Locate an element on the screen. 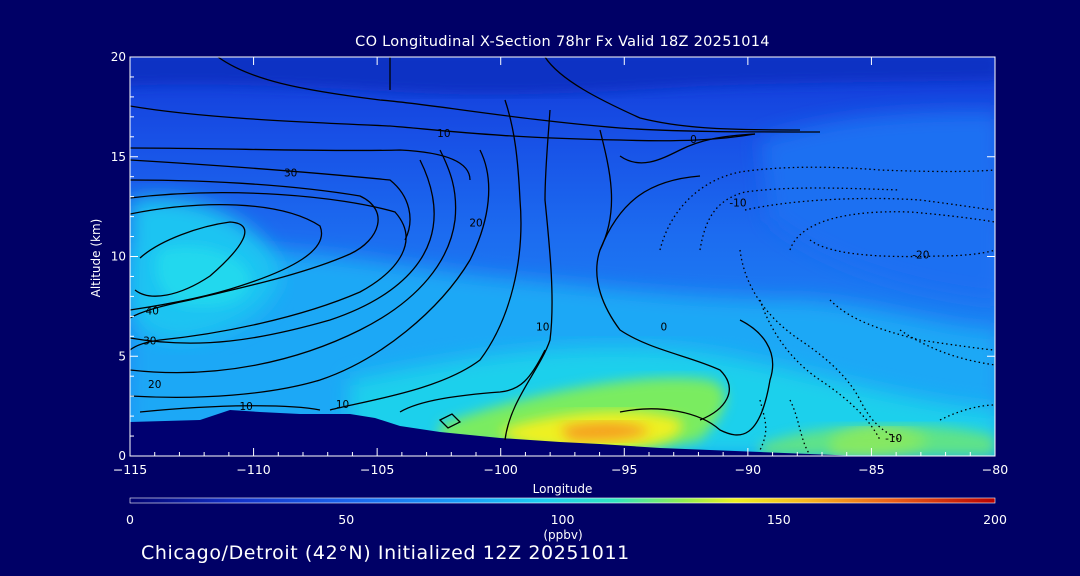 This screenshot has height=576, width=1080. neg-contour-f is located at coordinates (820, 370).